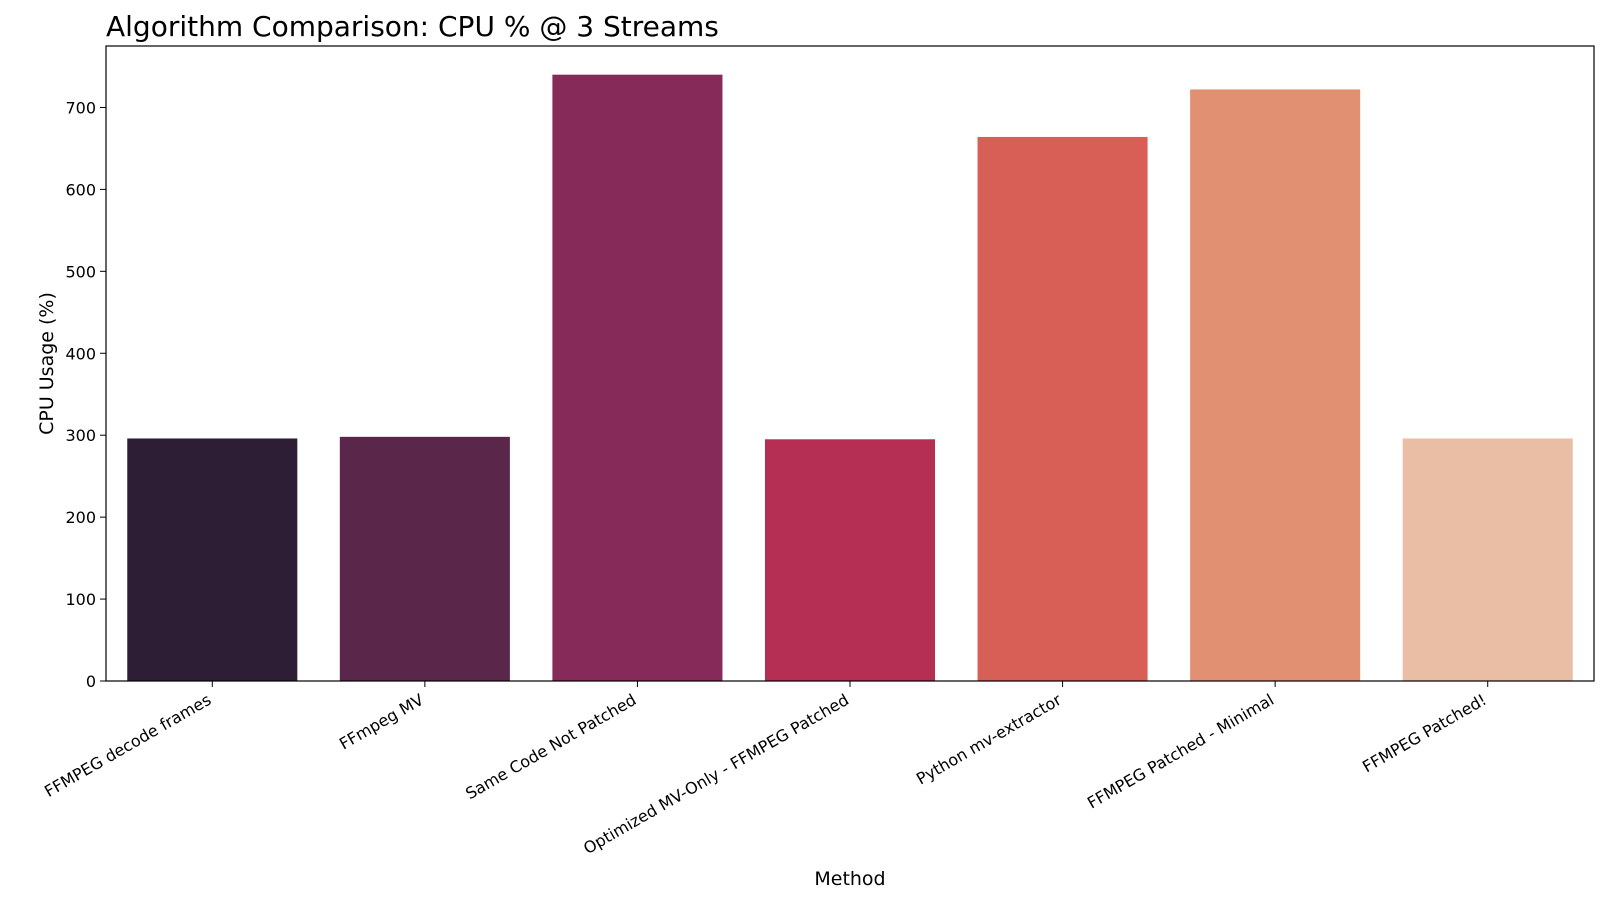 This screenshot has height=900, width=1600. What do you see at coordinates (80, 271) in the screenshot?
I see `y-tick-label-500: 500` at bounding box center [80, 271].